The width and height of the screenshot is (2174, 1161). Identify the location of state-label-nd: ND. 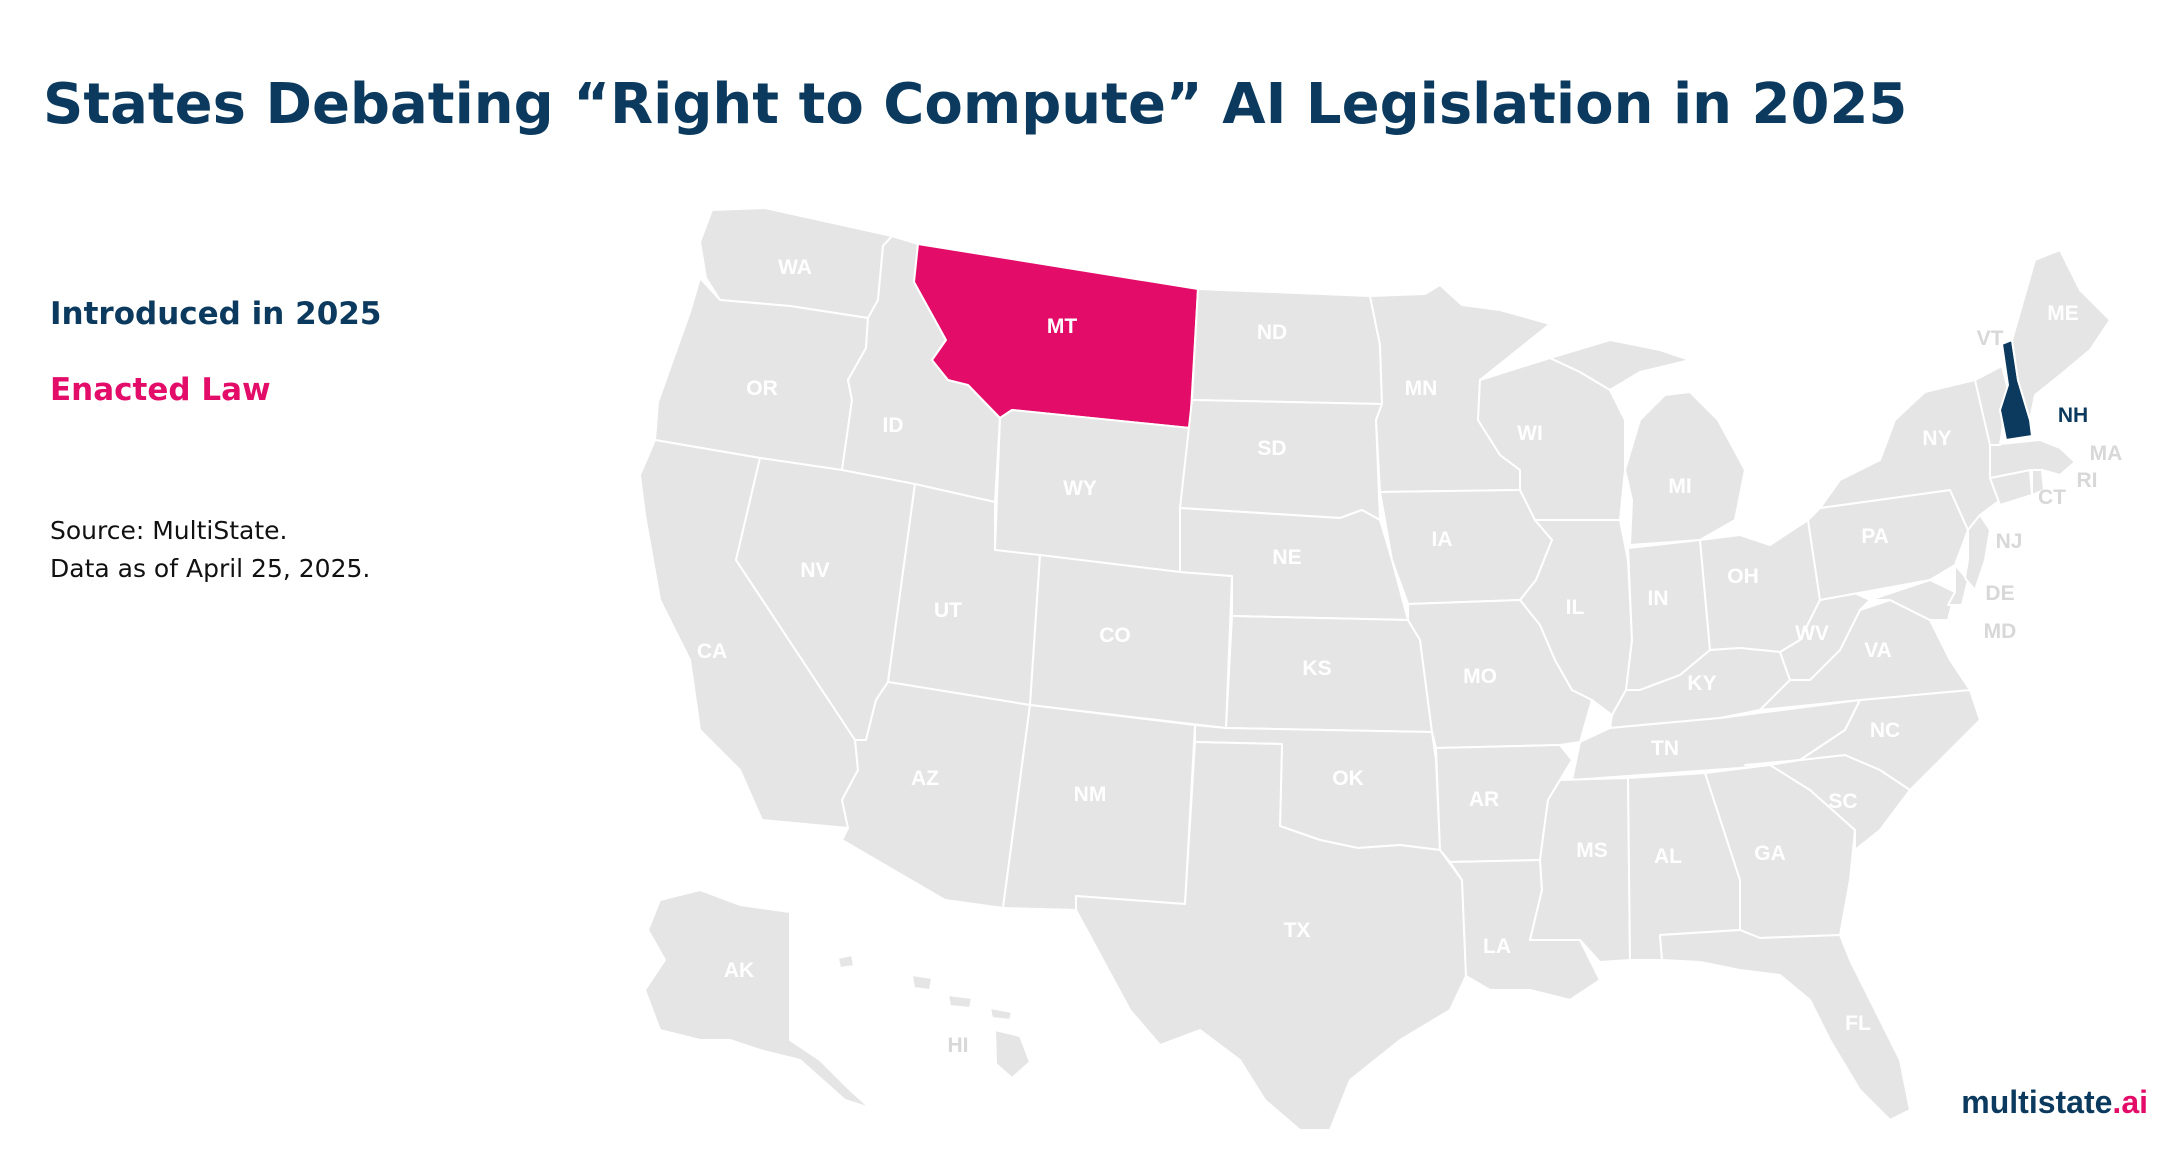
(1272, 332).